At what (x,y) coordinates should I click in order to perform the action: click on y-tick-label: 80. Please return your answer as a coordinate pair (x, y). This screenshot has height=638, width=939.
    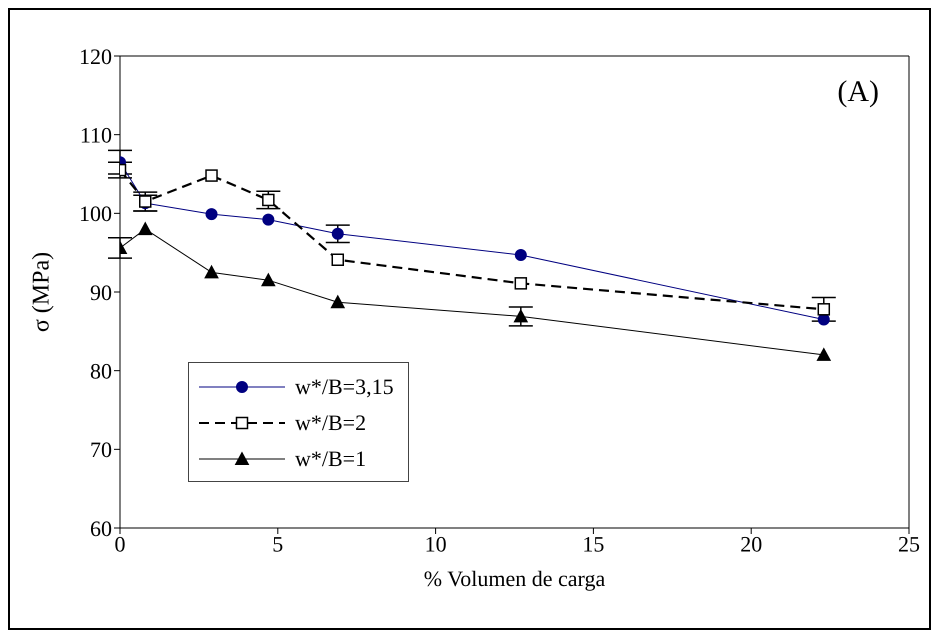
    Looking at the image, I should click on (101, 371).